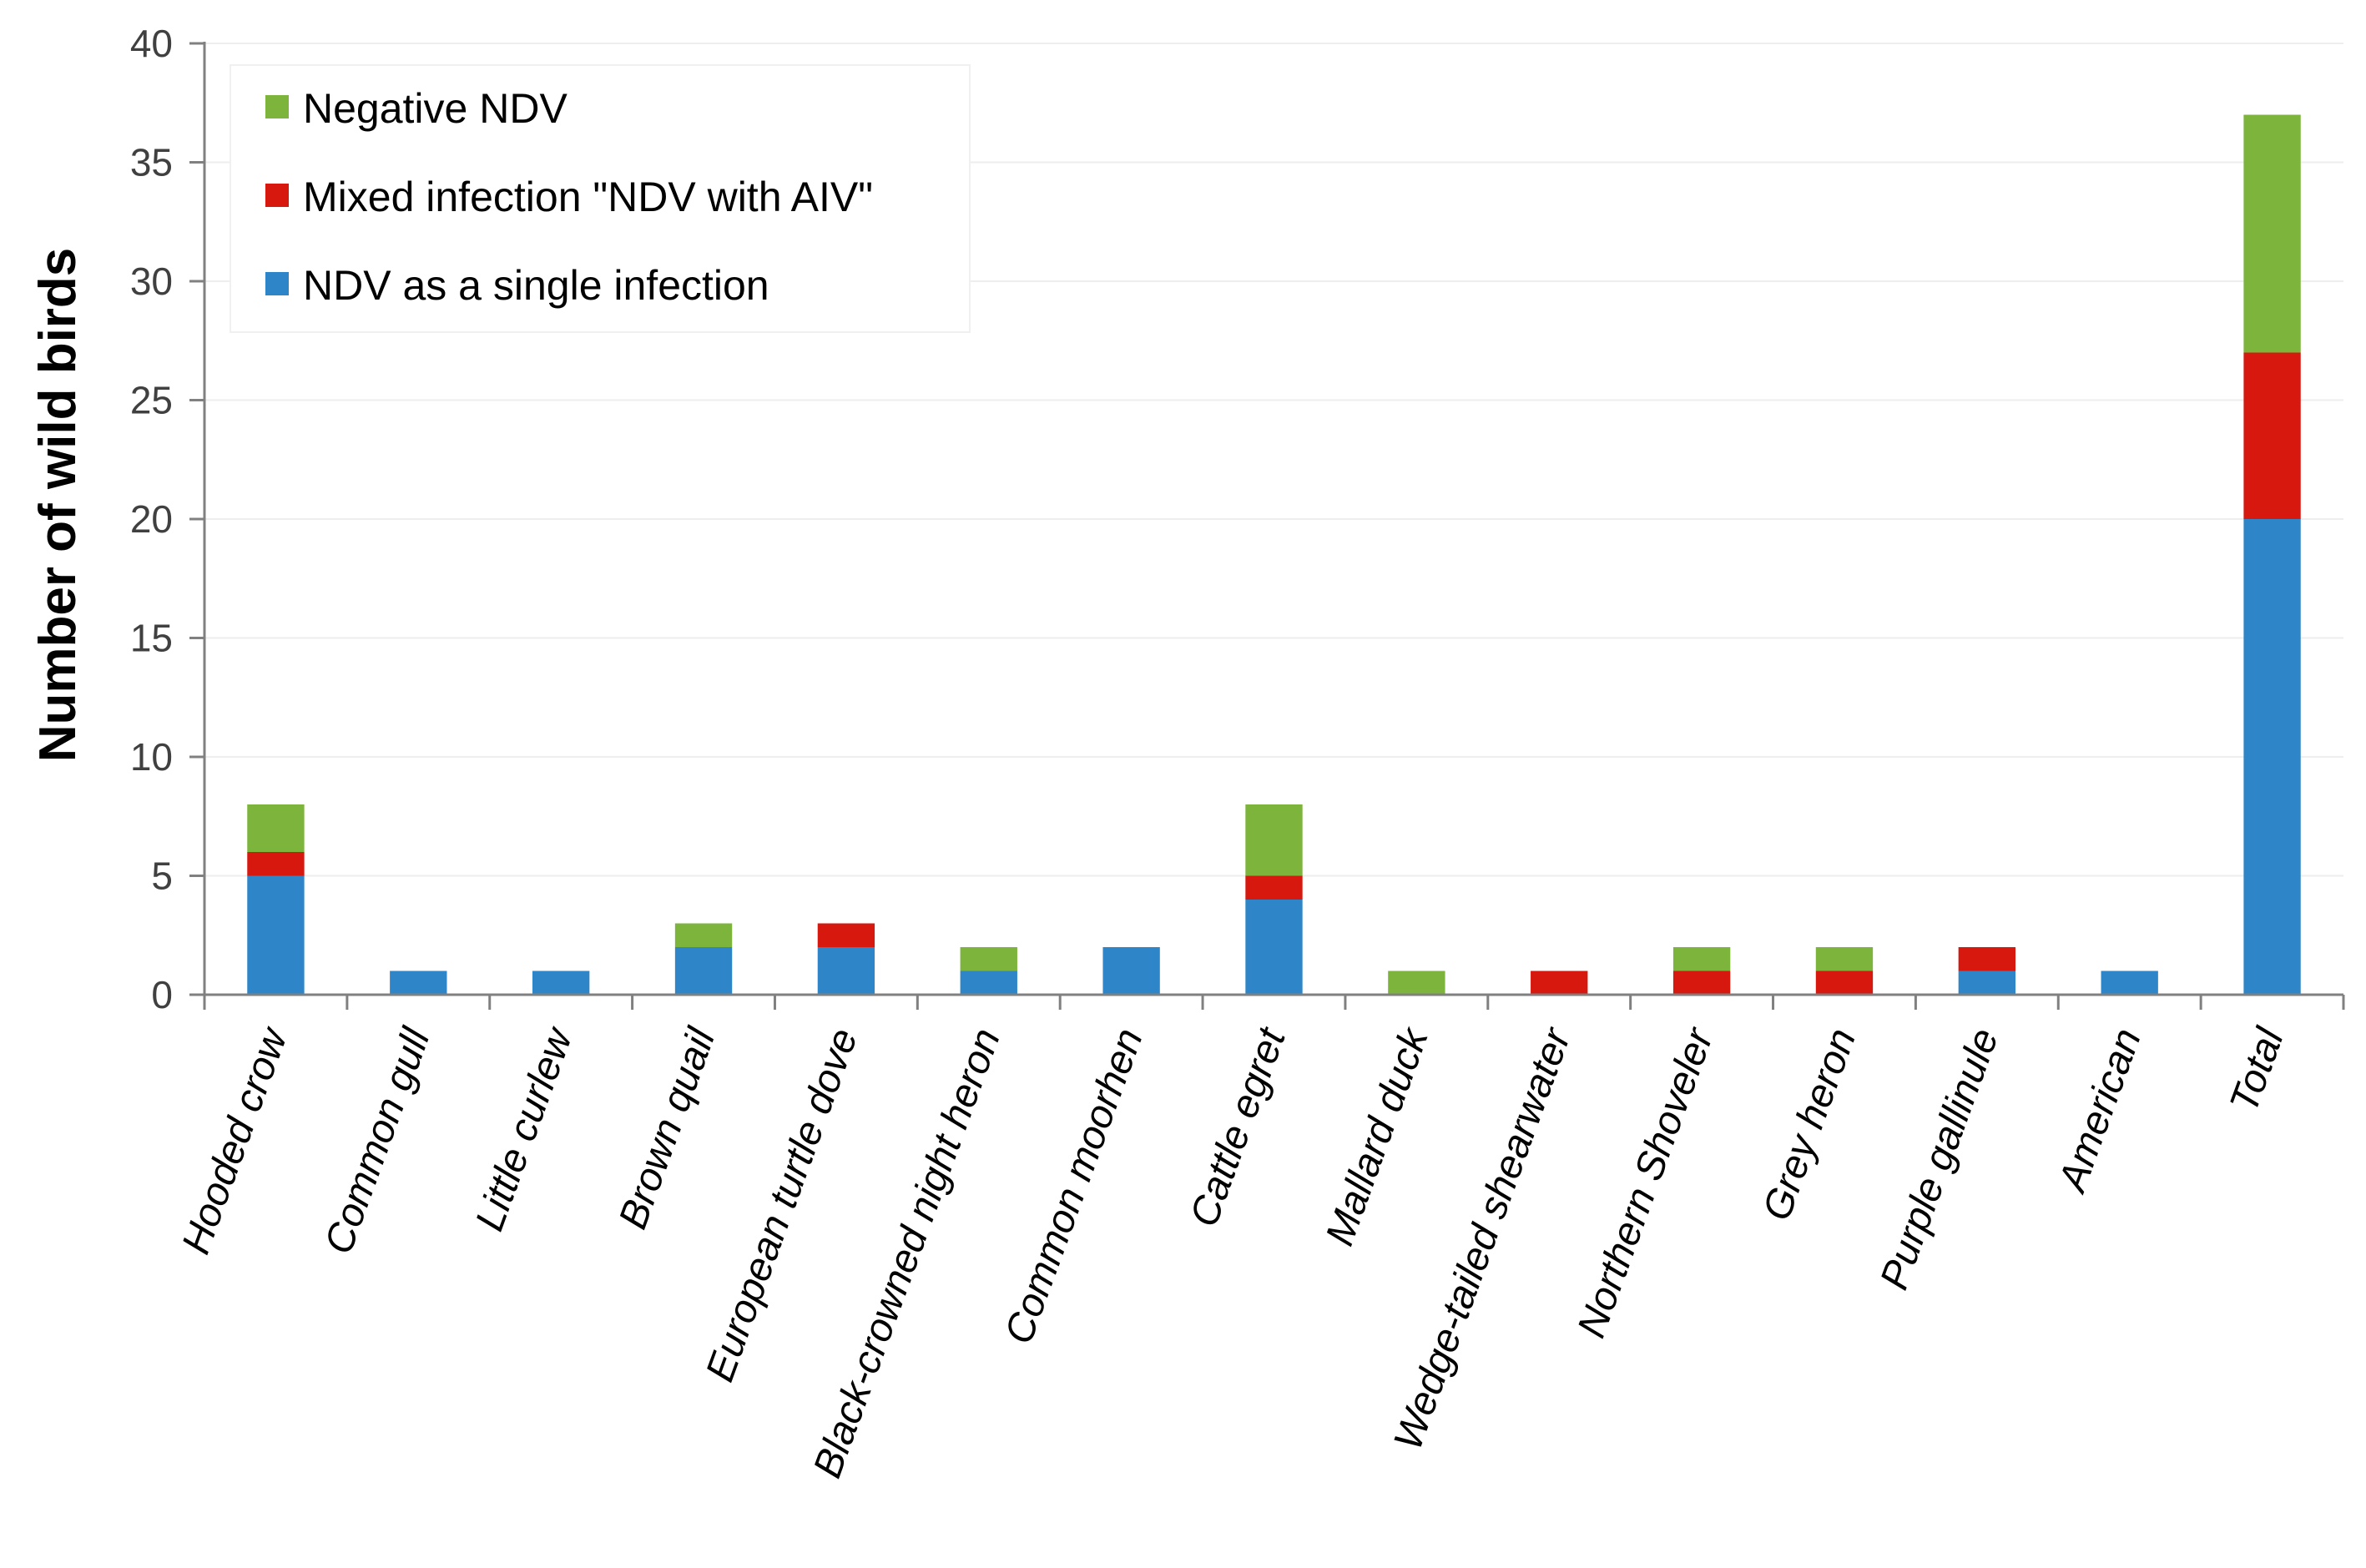  Describe the element at coordinates (525, 1129) in the screenshot. I see `x-category-label: Little curlew` at that location.